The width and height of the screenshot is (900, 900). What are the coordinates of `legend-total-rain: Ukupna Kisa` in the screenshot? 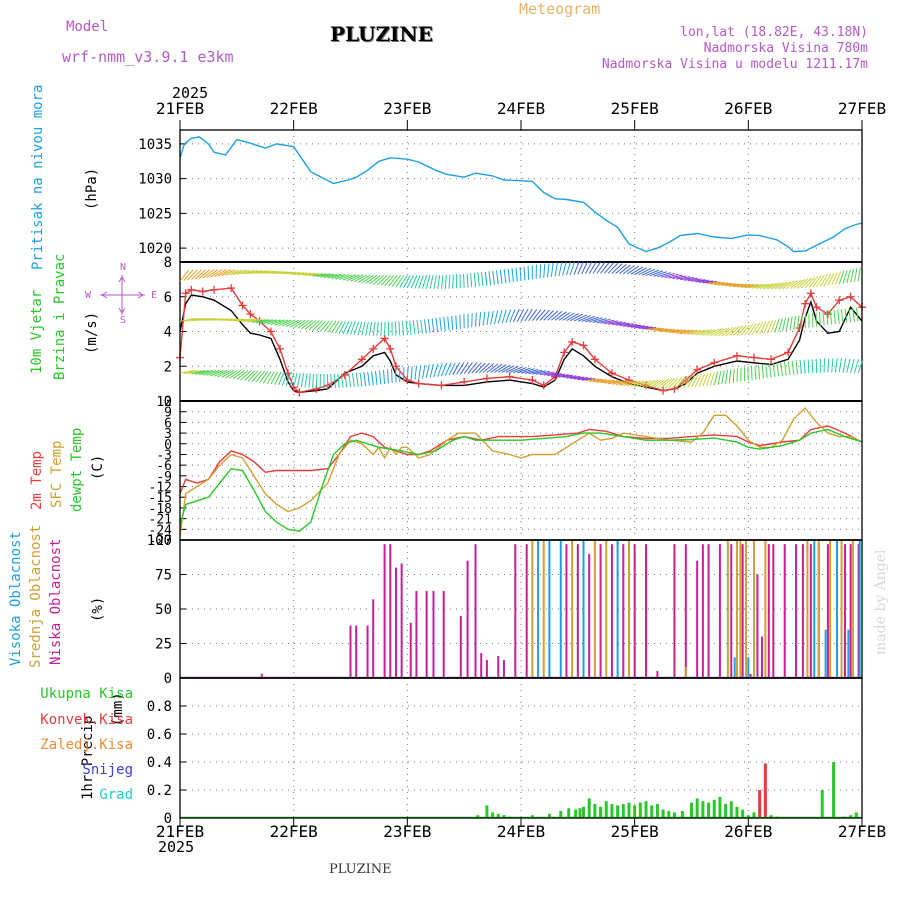 It's located at (86, 694).